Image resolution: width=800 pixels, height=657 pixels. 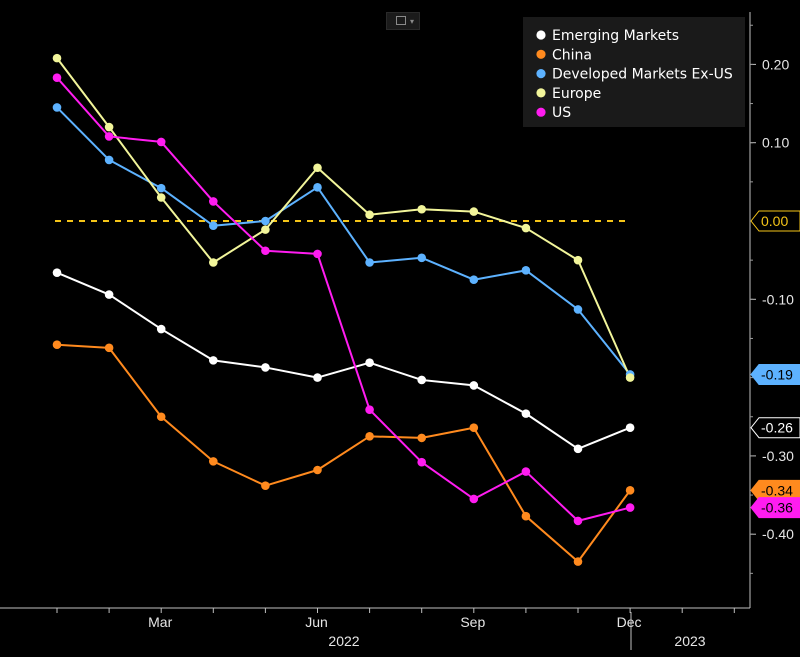 I want to click on y-tick-label: -0.30, so click(x=778, y=456).